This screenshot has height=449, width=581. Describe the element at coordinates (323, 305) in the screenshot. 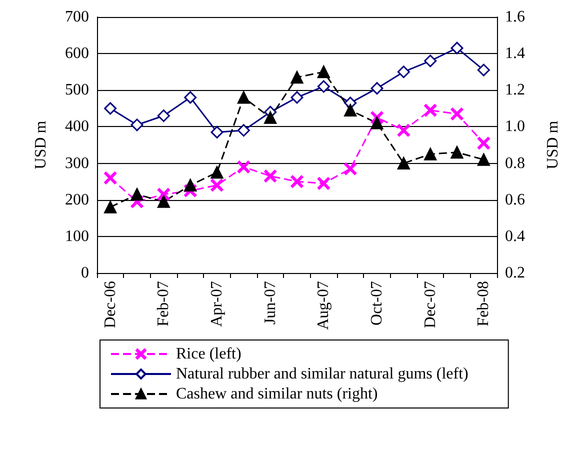

I see `x-tick-label: Aug-07` at that location.